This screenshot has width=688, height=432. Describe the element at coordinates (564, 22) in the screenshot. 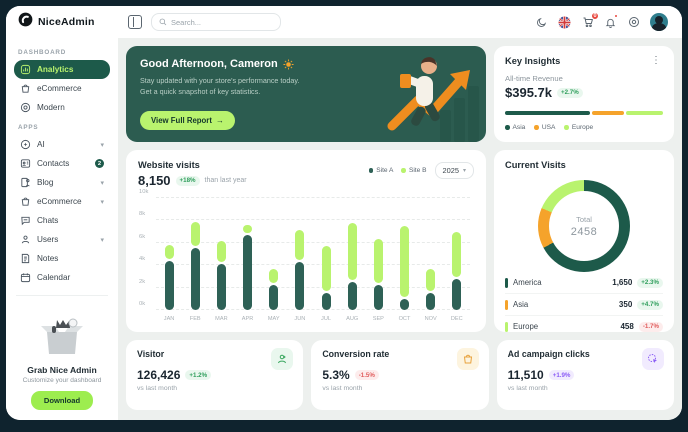

I see `language-flag-icon` at that location.